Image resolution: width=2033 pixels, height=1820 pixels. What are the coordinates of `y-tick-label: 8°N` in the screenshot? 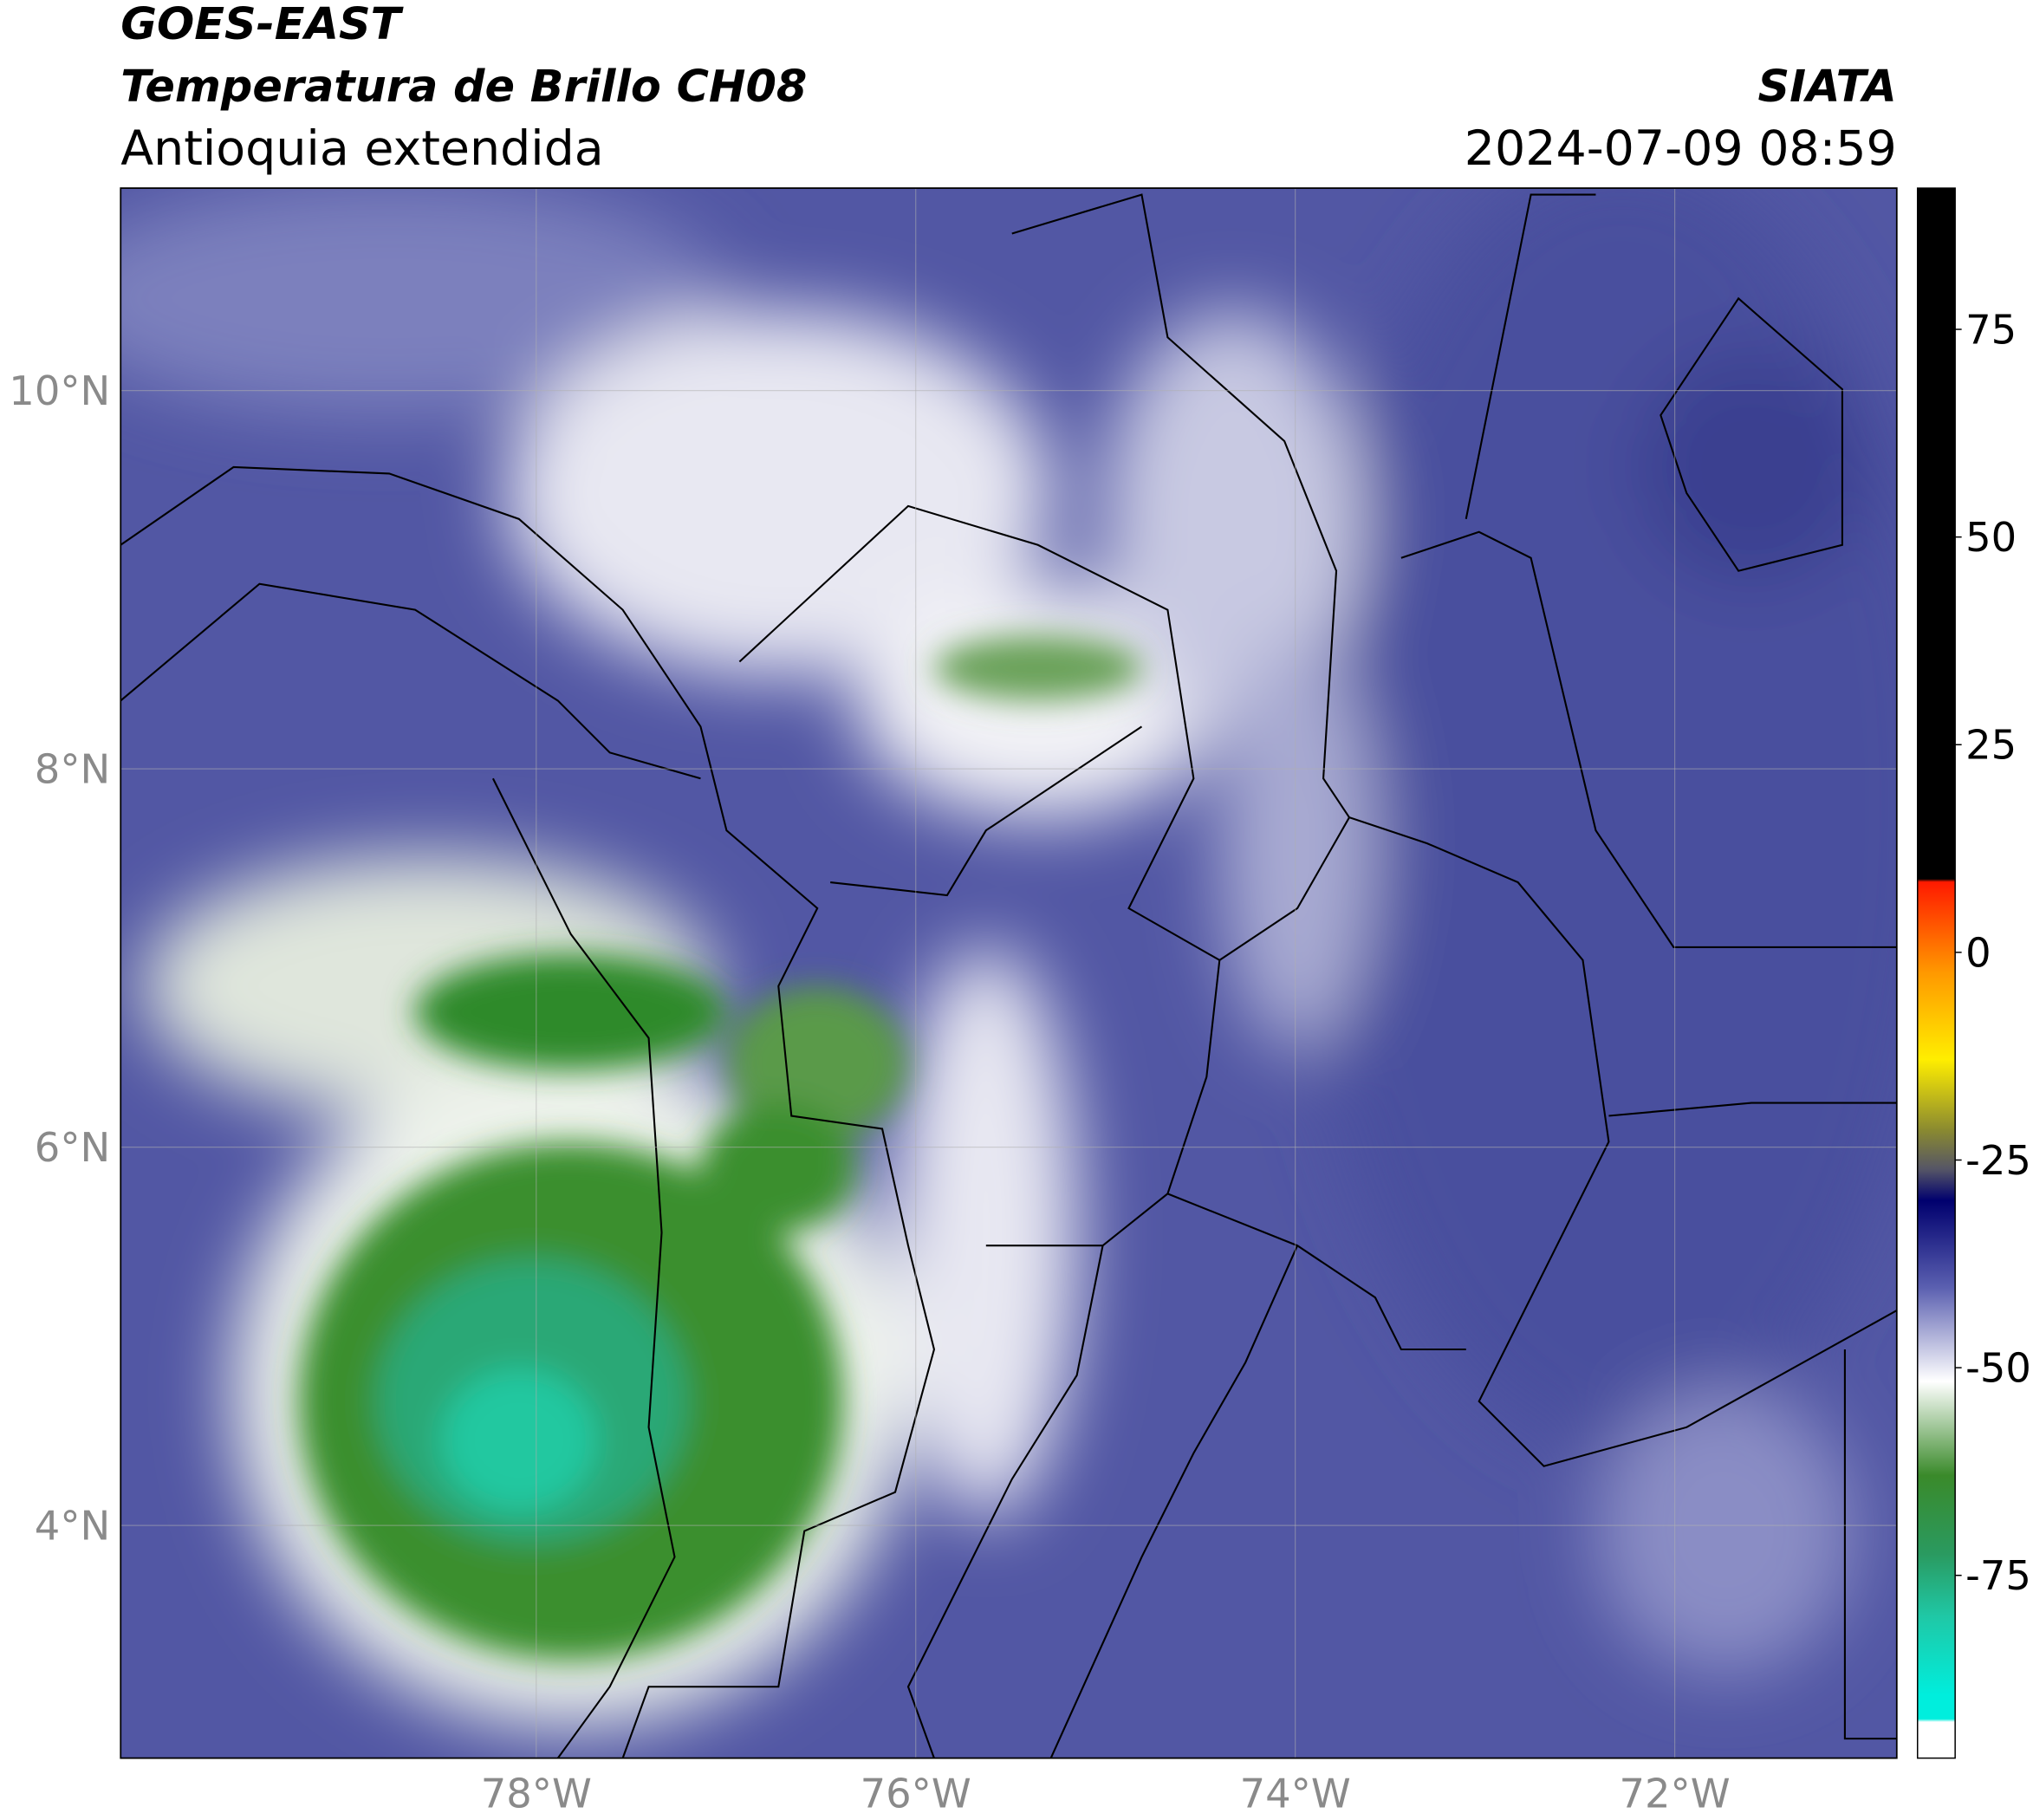 It's located at (72, 769).